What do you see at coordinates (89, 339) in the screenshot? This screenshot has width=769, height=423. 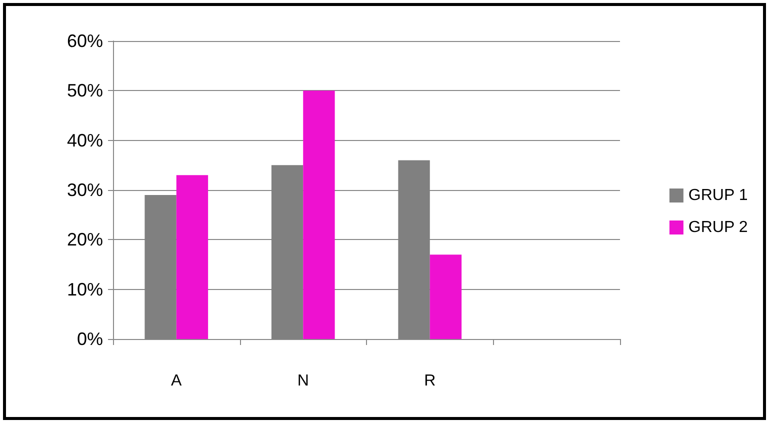 I see `y-tick-label: 0%` at bounding box center [89, 339].